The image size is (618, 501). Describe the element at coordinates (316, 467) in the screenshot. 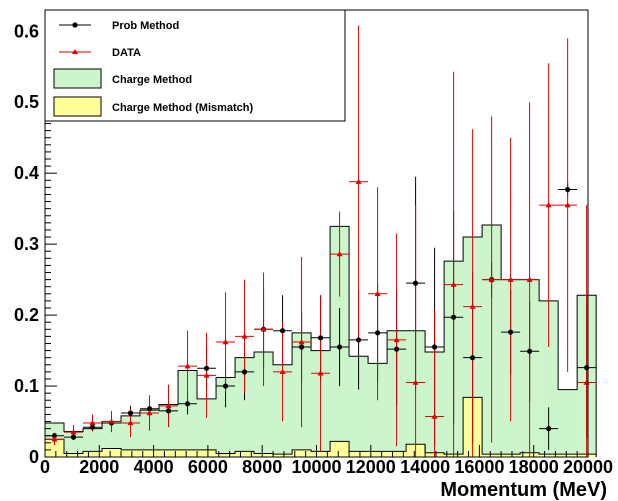

I see `x-tick-label: 10000` at that location.